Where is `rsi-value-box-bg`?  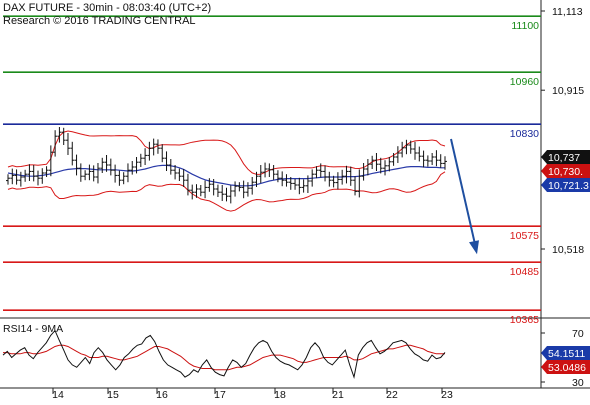 rsi-value-box-bg is located at coordinates (565, 353).